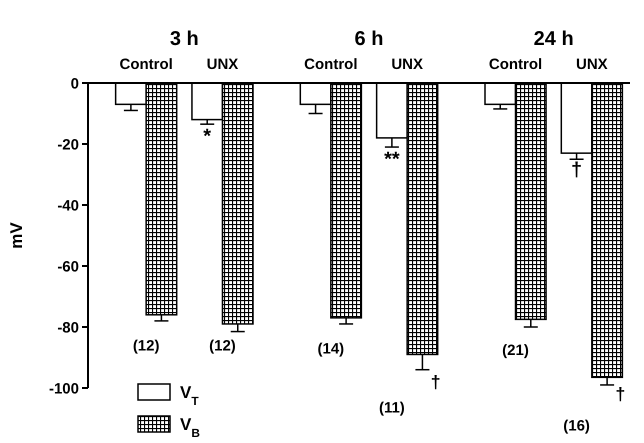 Image resolution: width=644 pixels, height=443 pixels. What do you see at coordinates (554, 39) in the screenshot?
I see `text: 24 h` at bounding box center [554, 39].